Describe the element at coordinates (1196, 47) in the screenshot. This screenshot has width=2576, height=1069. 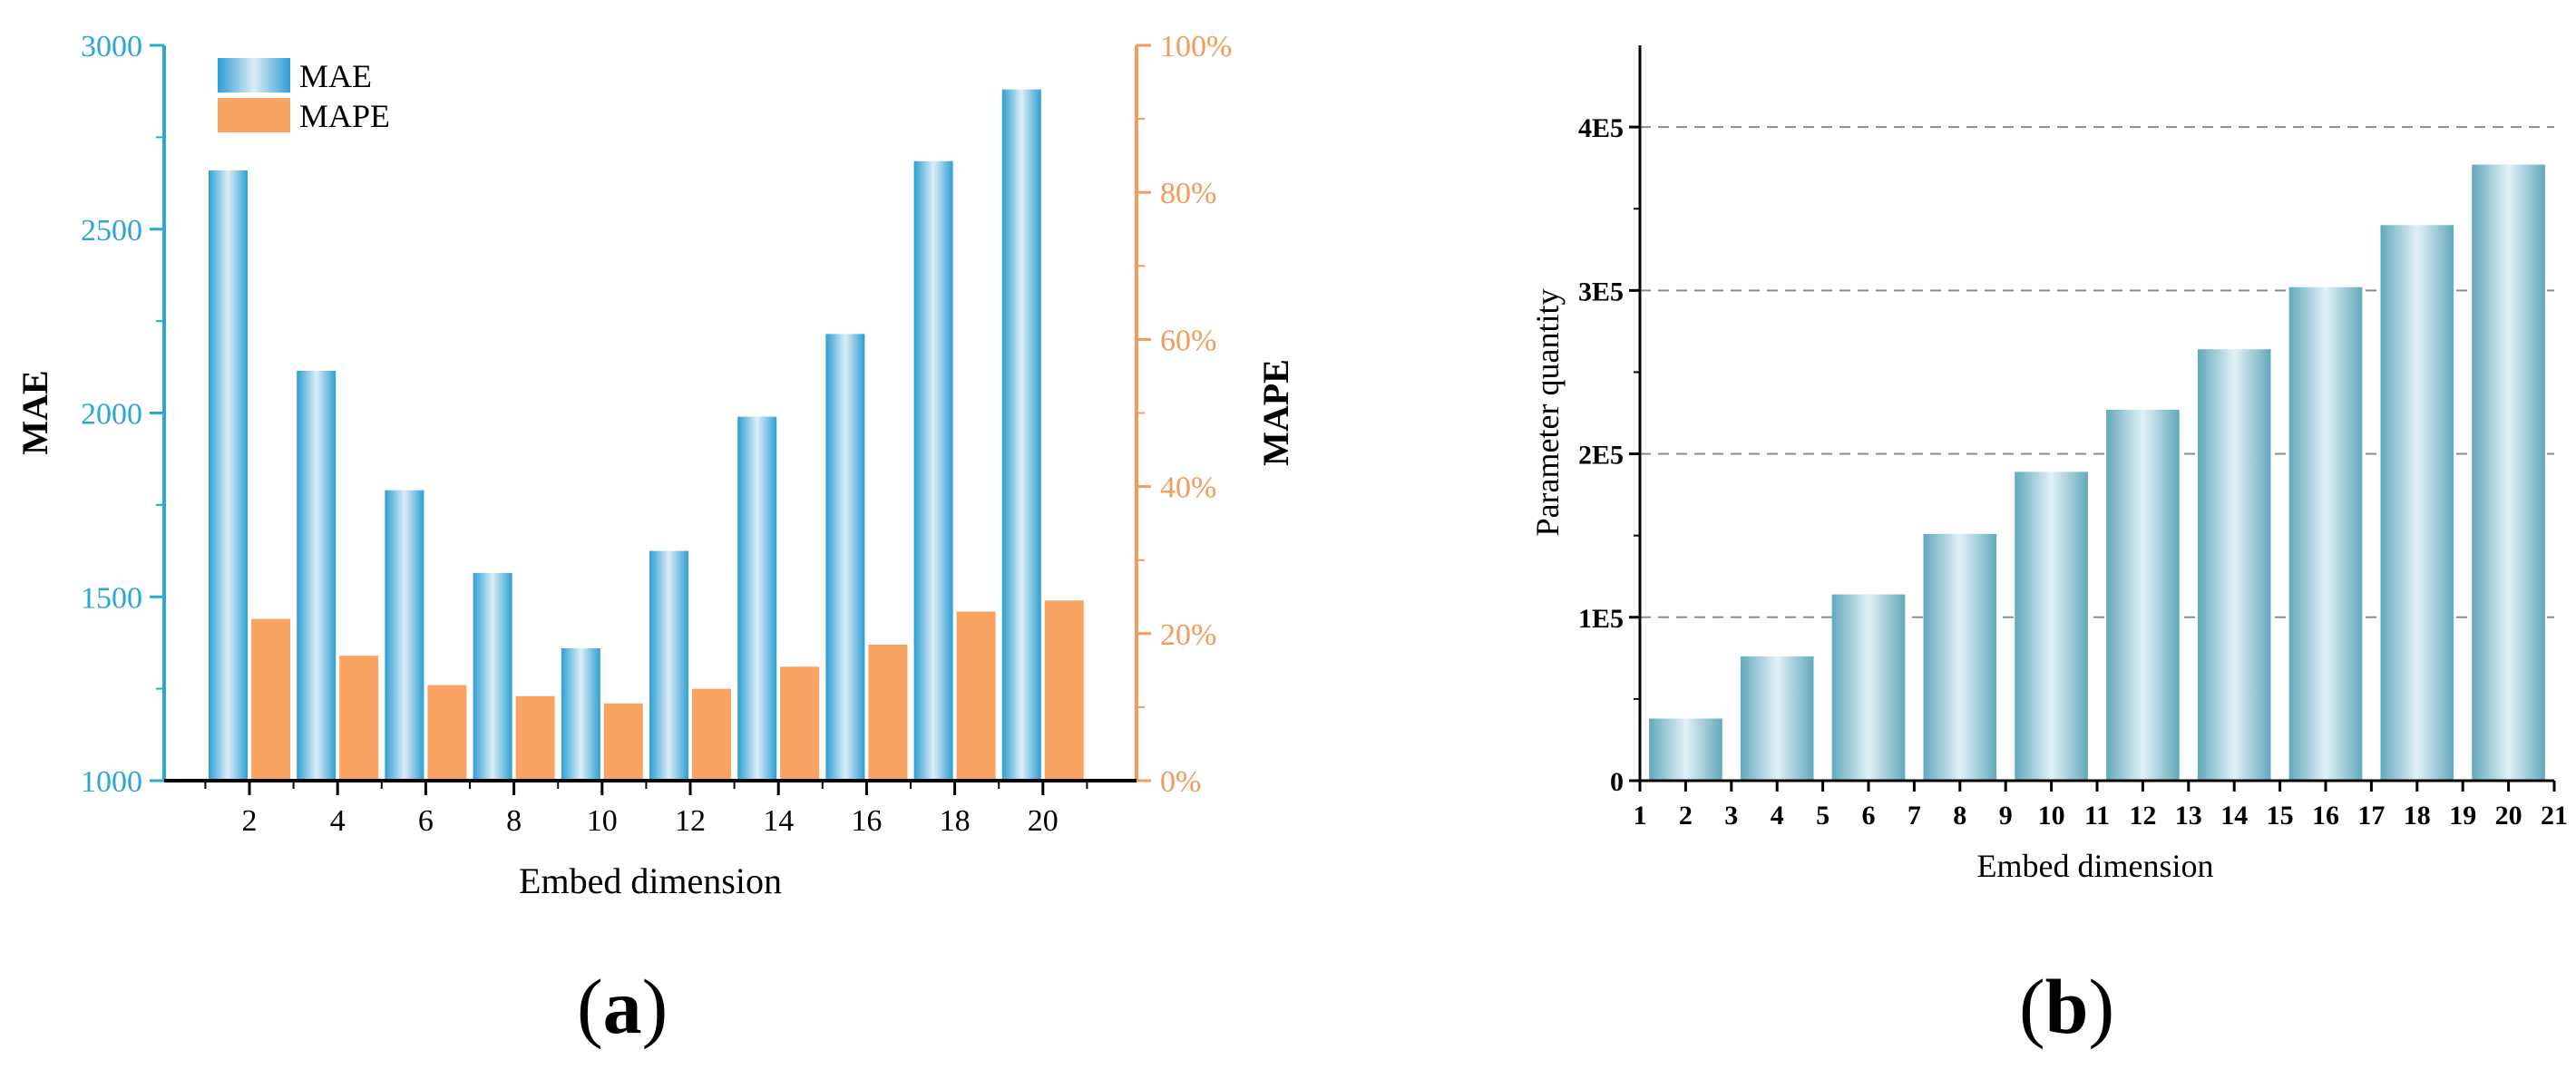
I see `right-tick-label: 100%` at that location.